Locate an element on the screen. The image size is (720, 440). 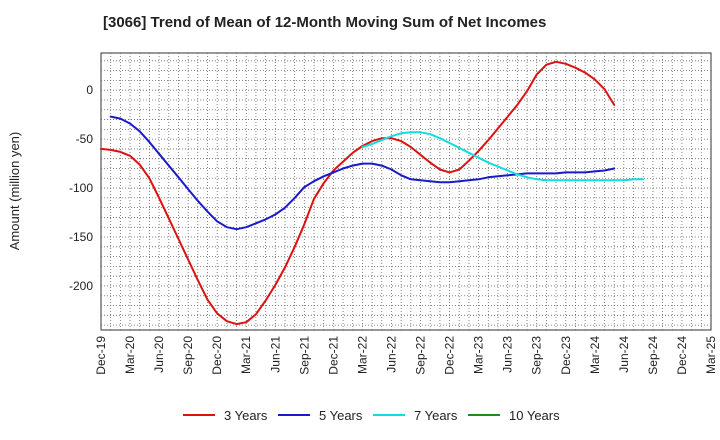
x-tick-label: Mar-24 is located at coordinates (595, 355).